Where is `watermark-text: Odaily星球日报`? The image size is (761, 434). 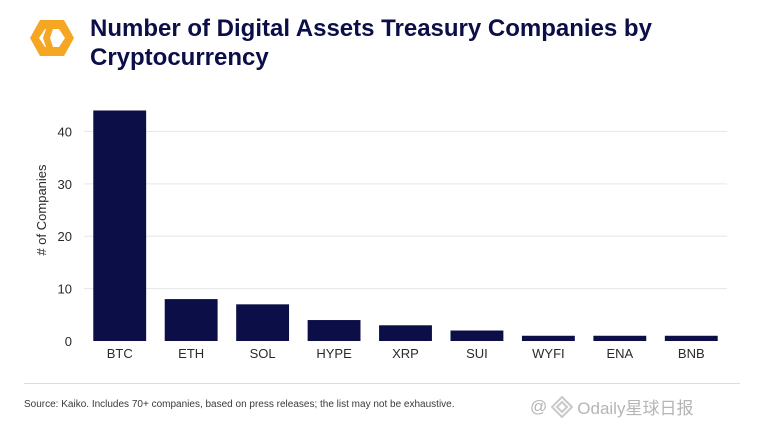
watermark-text: Odaily星球日报 is located at coordinates (635, 408).